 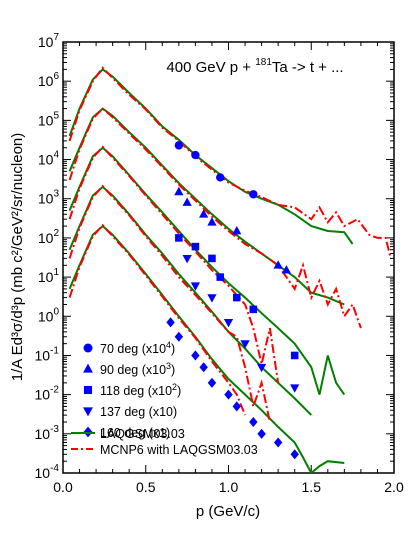 What do you see at coordinates (47, 394) in the screenshot?
I see `y-tick-label: 10⁻²` at bounding box center [47, 394].